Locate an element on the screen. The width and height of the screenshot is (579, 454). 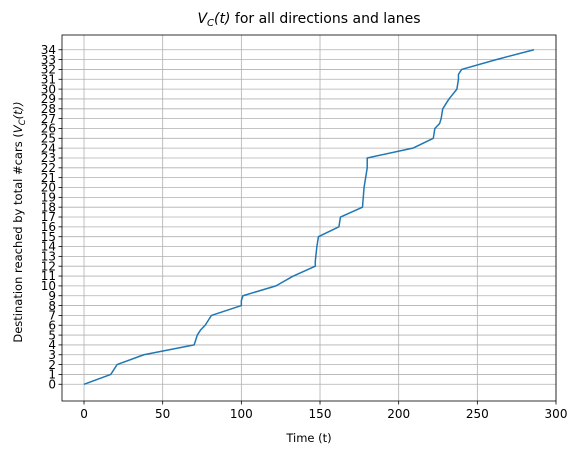
y-tick-label: 7 is located at coordinates (52, 316).